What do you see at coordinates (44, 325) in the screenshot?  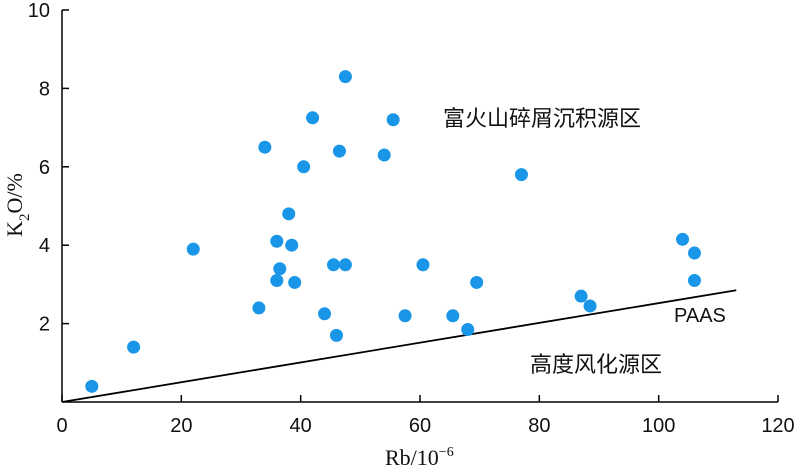 I see `y-tick-label: 2` at bounding box center [44, 325].